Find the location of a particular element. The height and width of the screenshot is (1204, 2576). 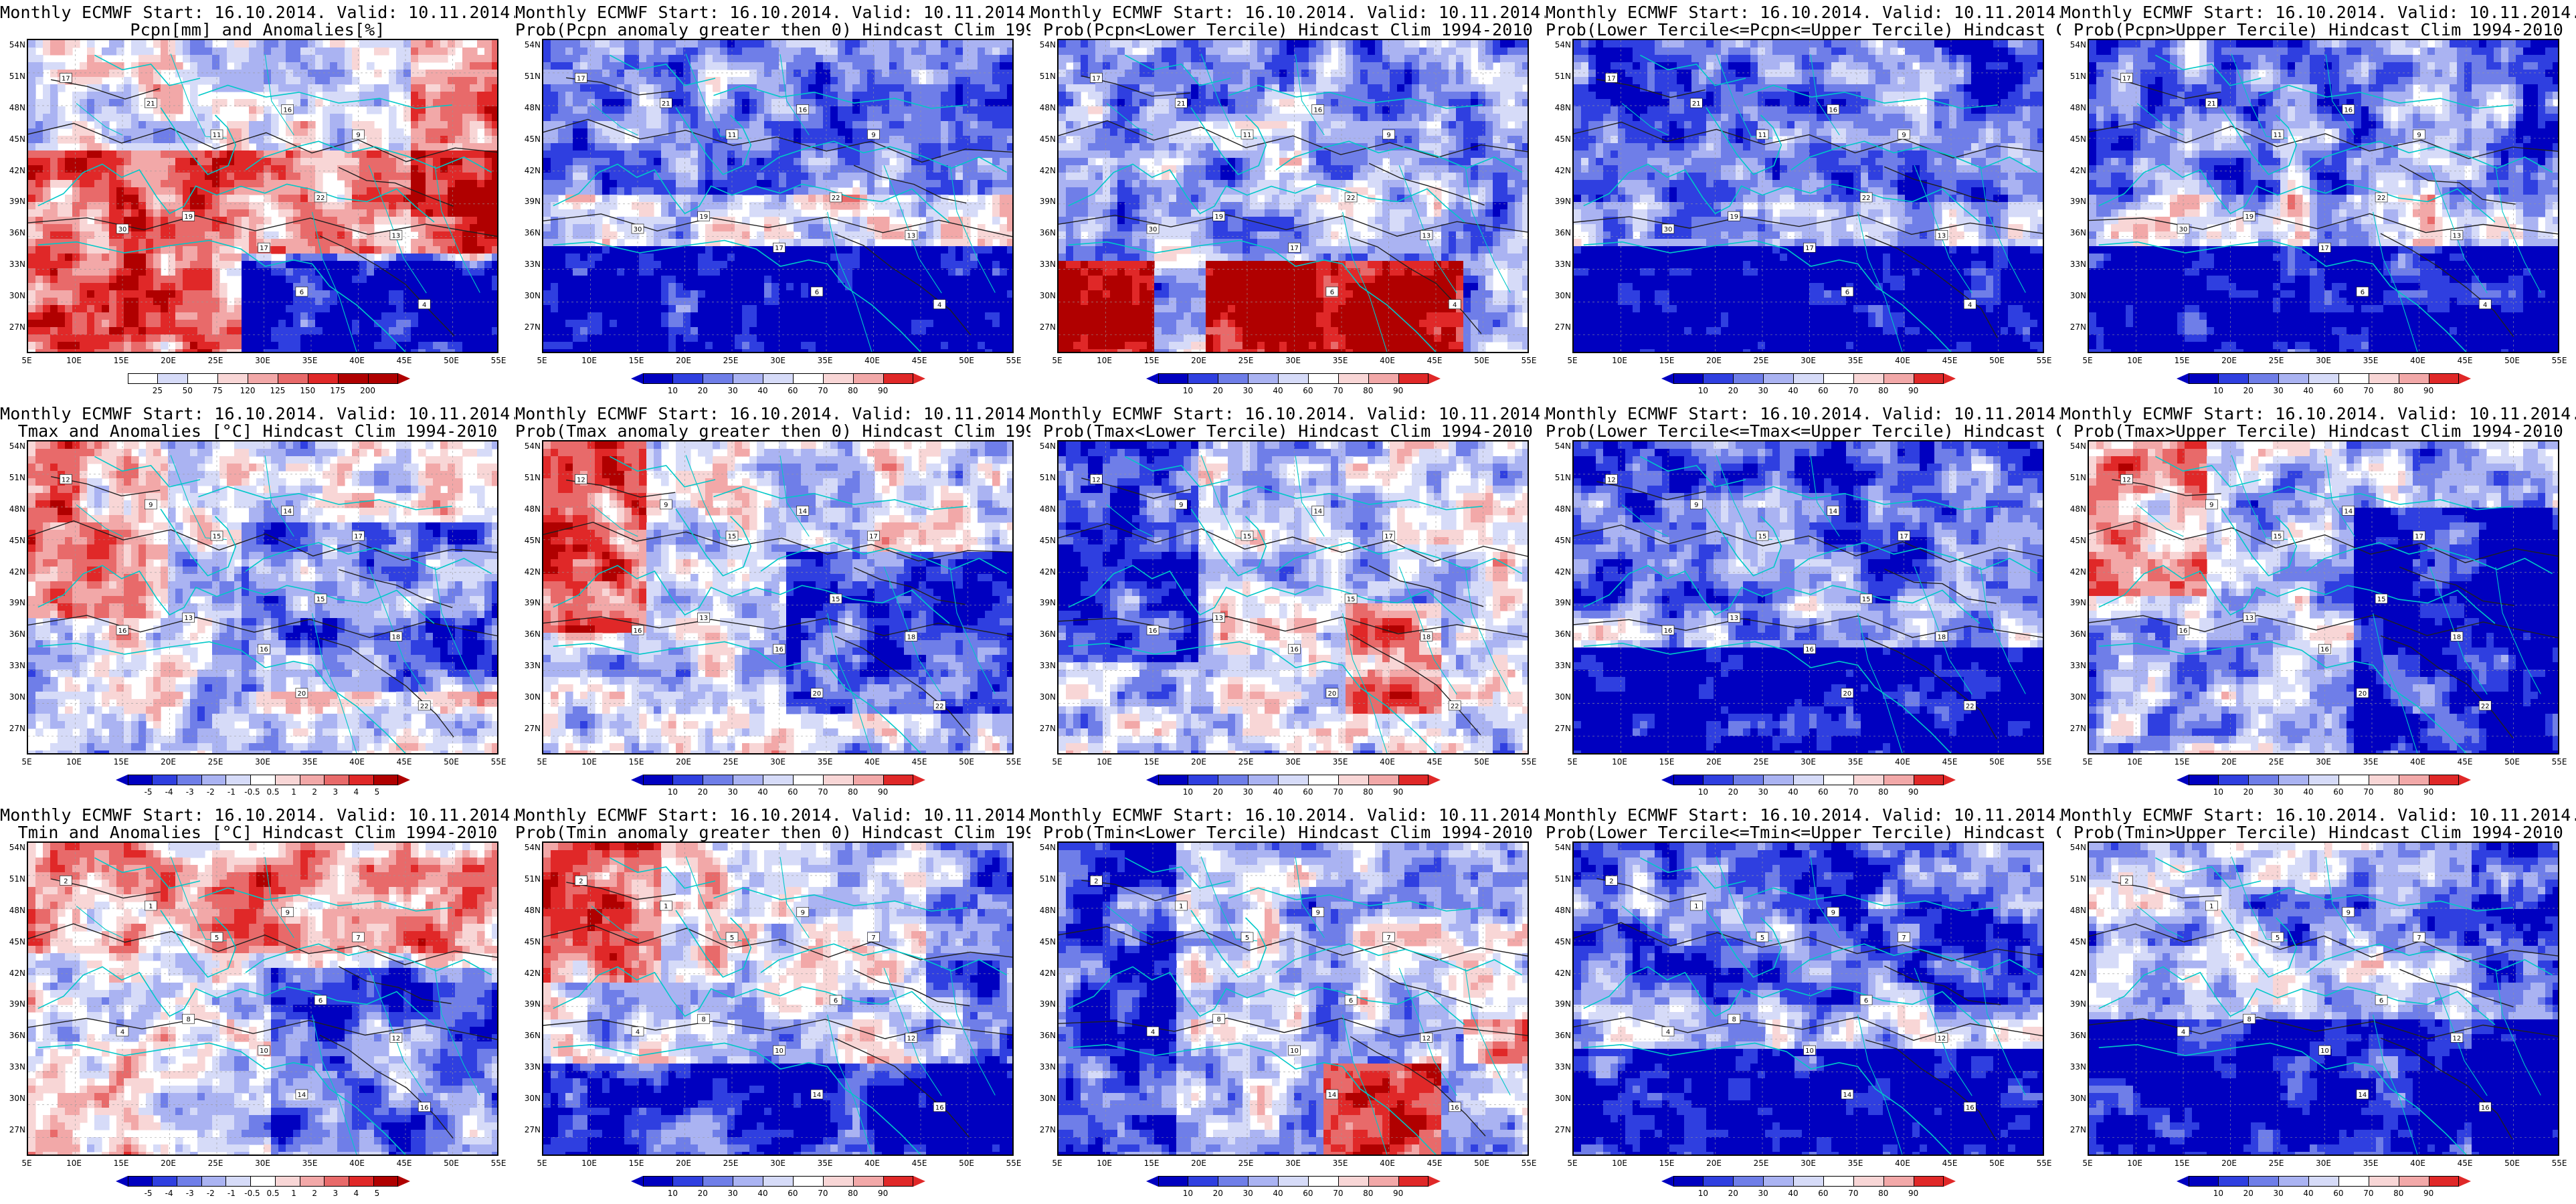

contour-value-label: 22 is located at coordinates (939, 706).